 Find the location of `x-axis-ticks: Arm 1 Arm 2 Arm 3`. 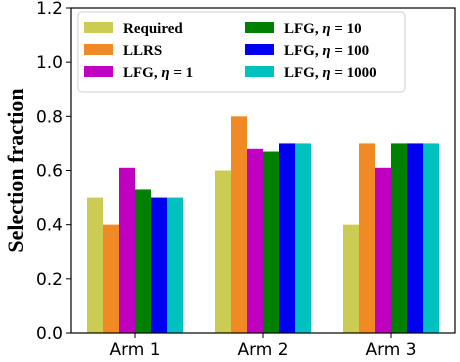

x-axis-ticks: Arm 1 Arm 2 Arm 3 is located at coordinates (263, 346).